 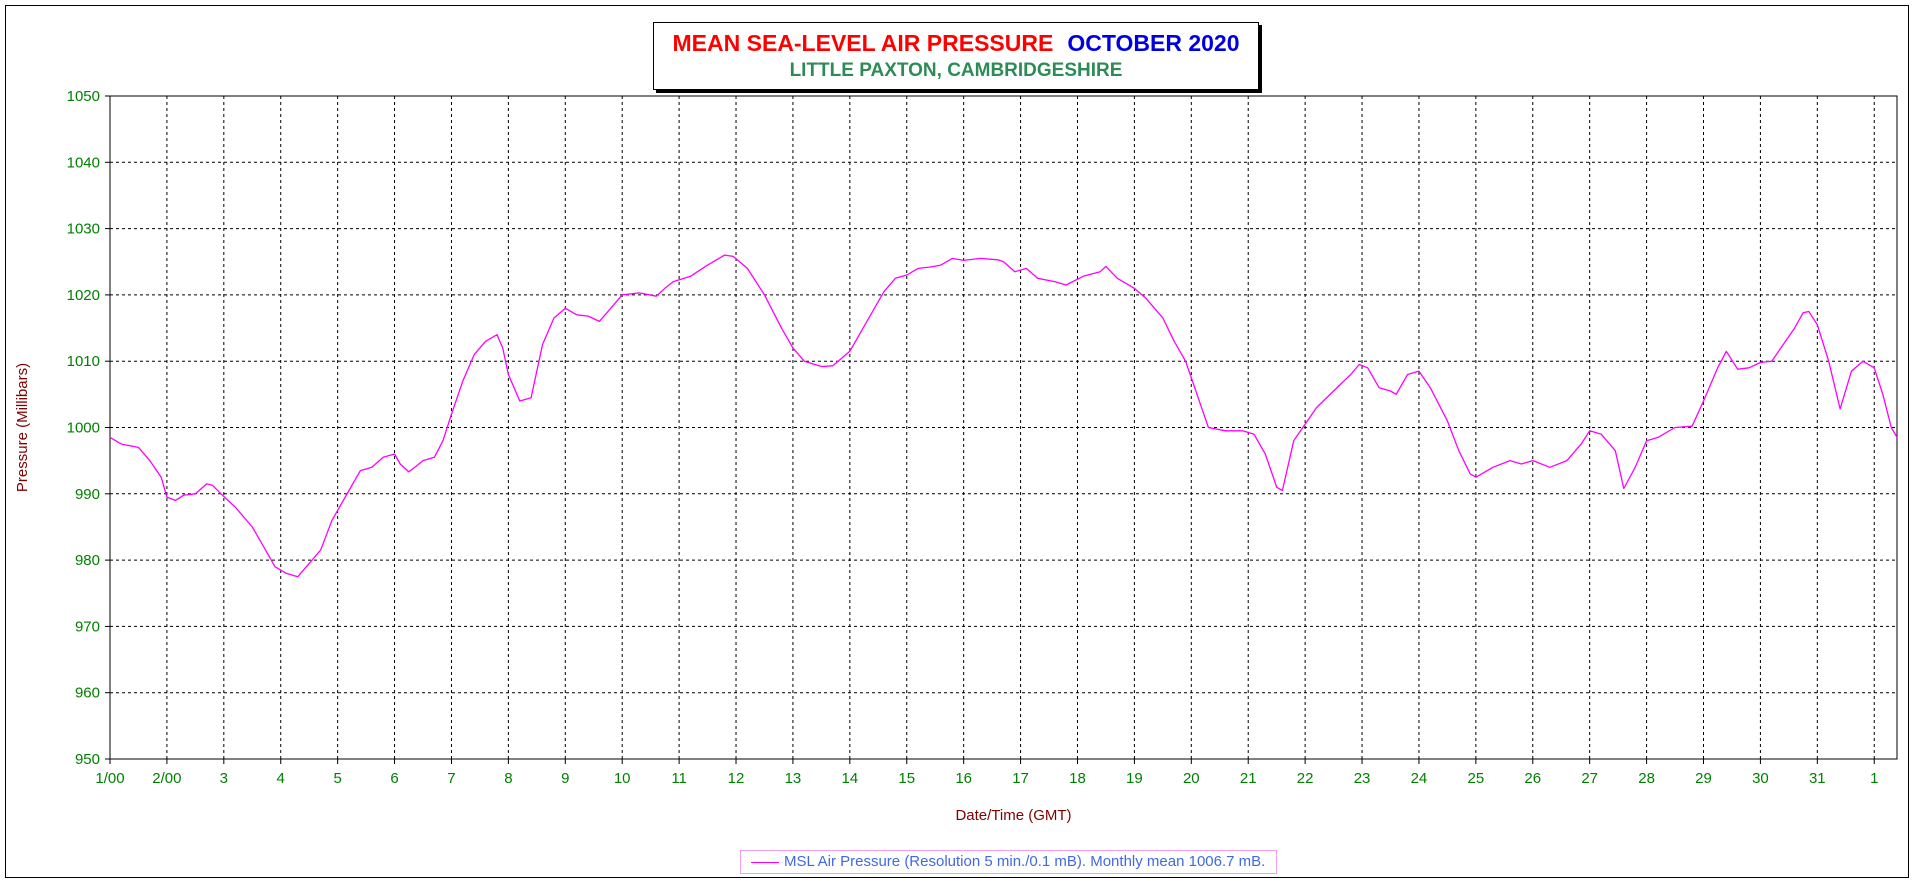 What do you see at coordinates (281, 778) in the screenshot?
I see `x-tick-label: 4` at bounding box center [281, 778].